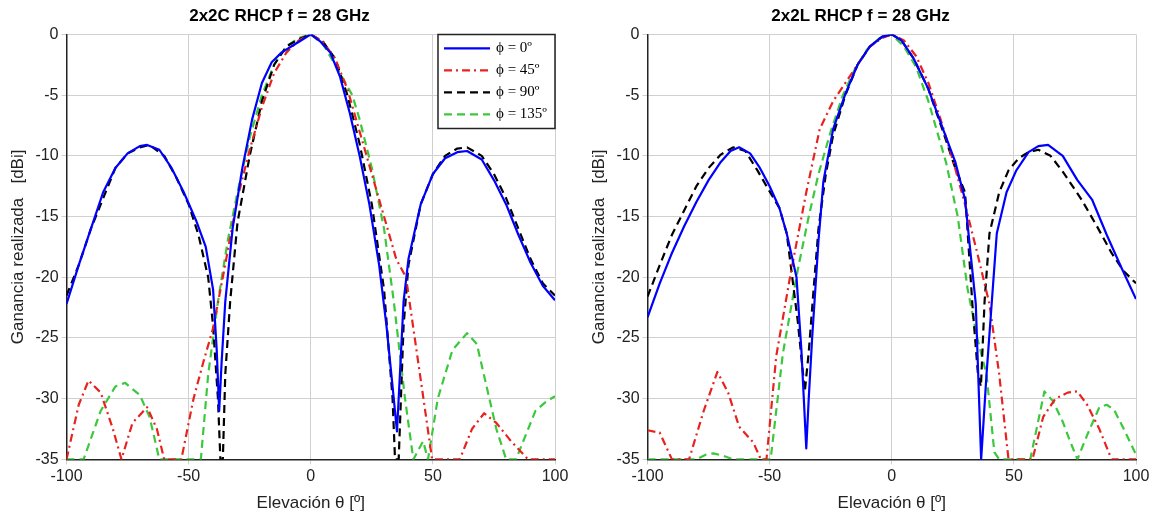 Image resolution: width=1163 pixels, height=522 pixels. What do you see at coordinates (517, 69) in the screenshot?
I see `legend-label: ϕ = 45º` at bounding box center [517, 69].